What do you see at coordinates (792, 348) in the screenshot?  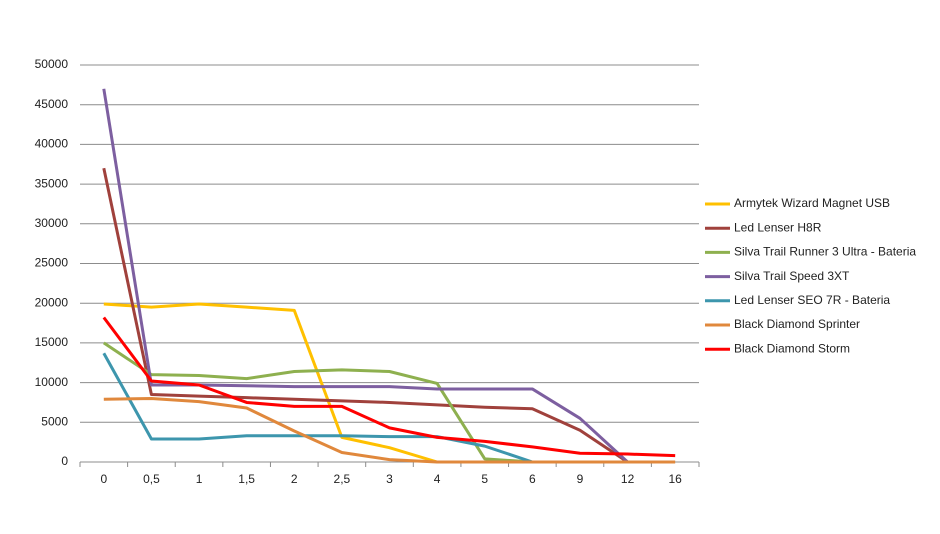 I see `legend-label: Black Diamond Storm` at bounding box center [792, 348].